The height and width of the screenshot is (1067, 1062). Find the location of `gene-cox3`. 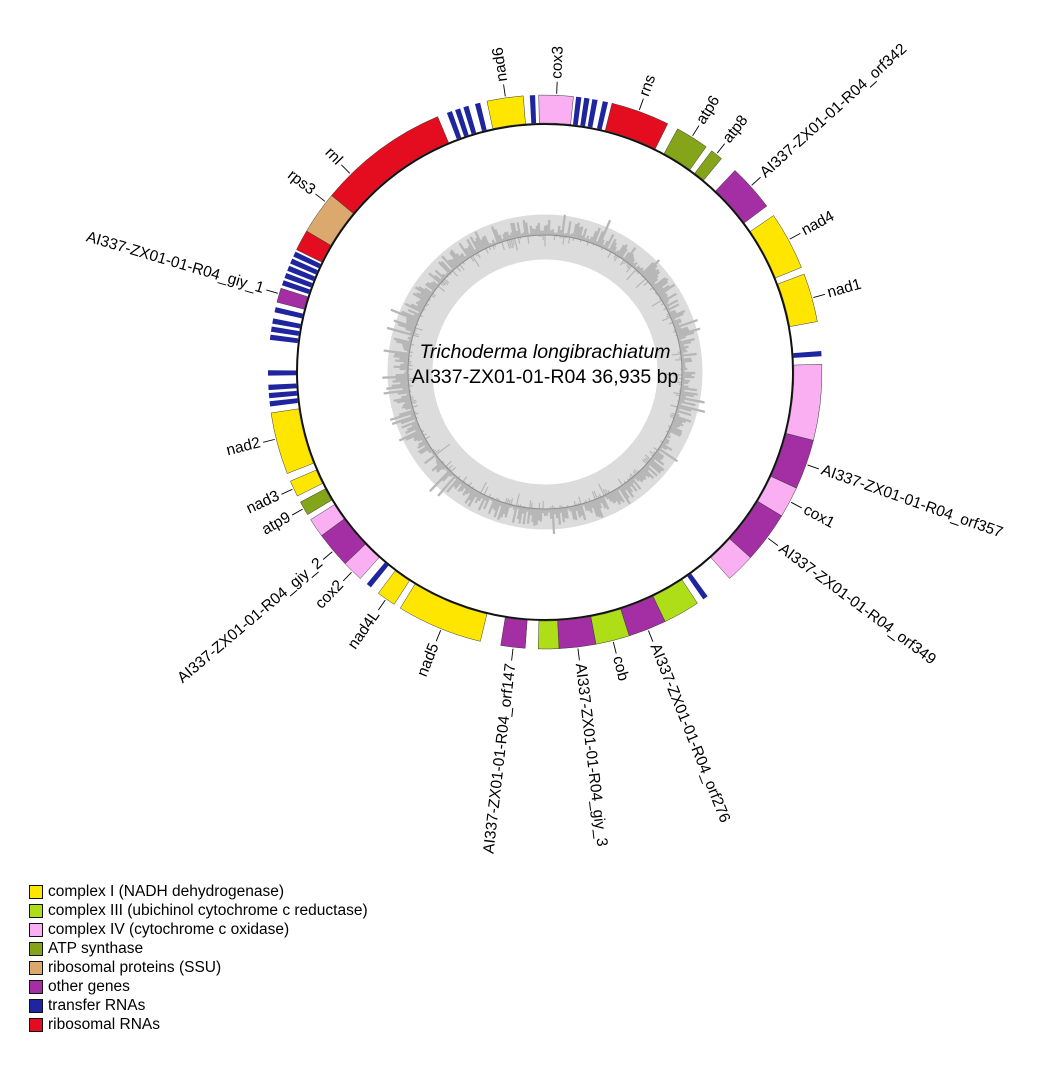

gene-cox3 is located at coordinates (556, 109).